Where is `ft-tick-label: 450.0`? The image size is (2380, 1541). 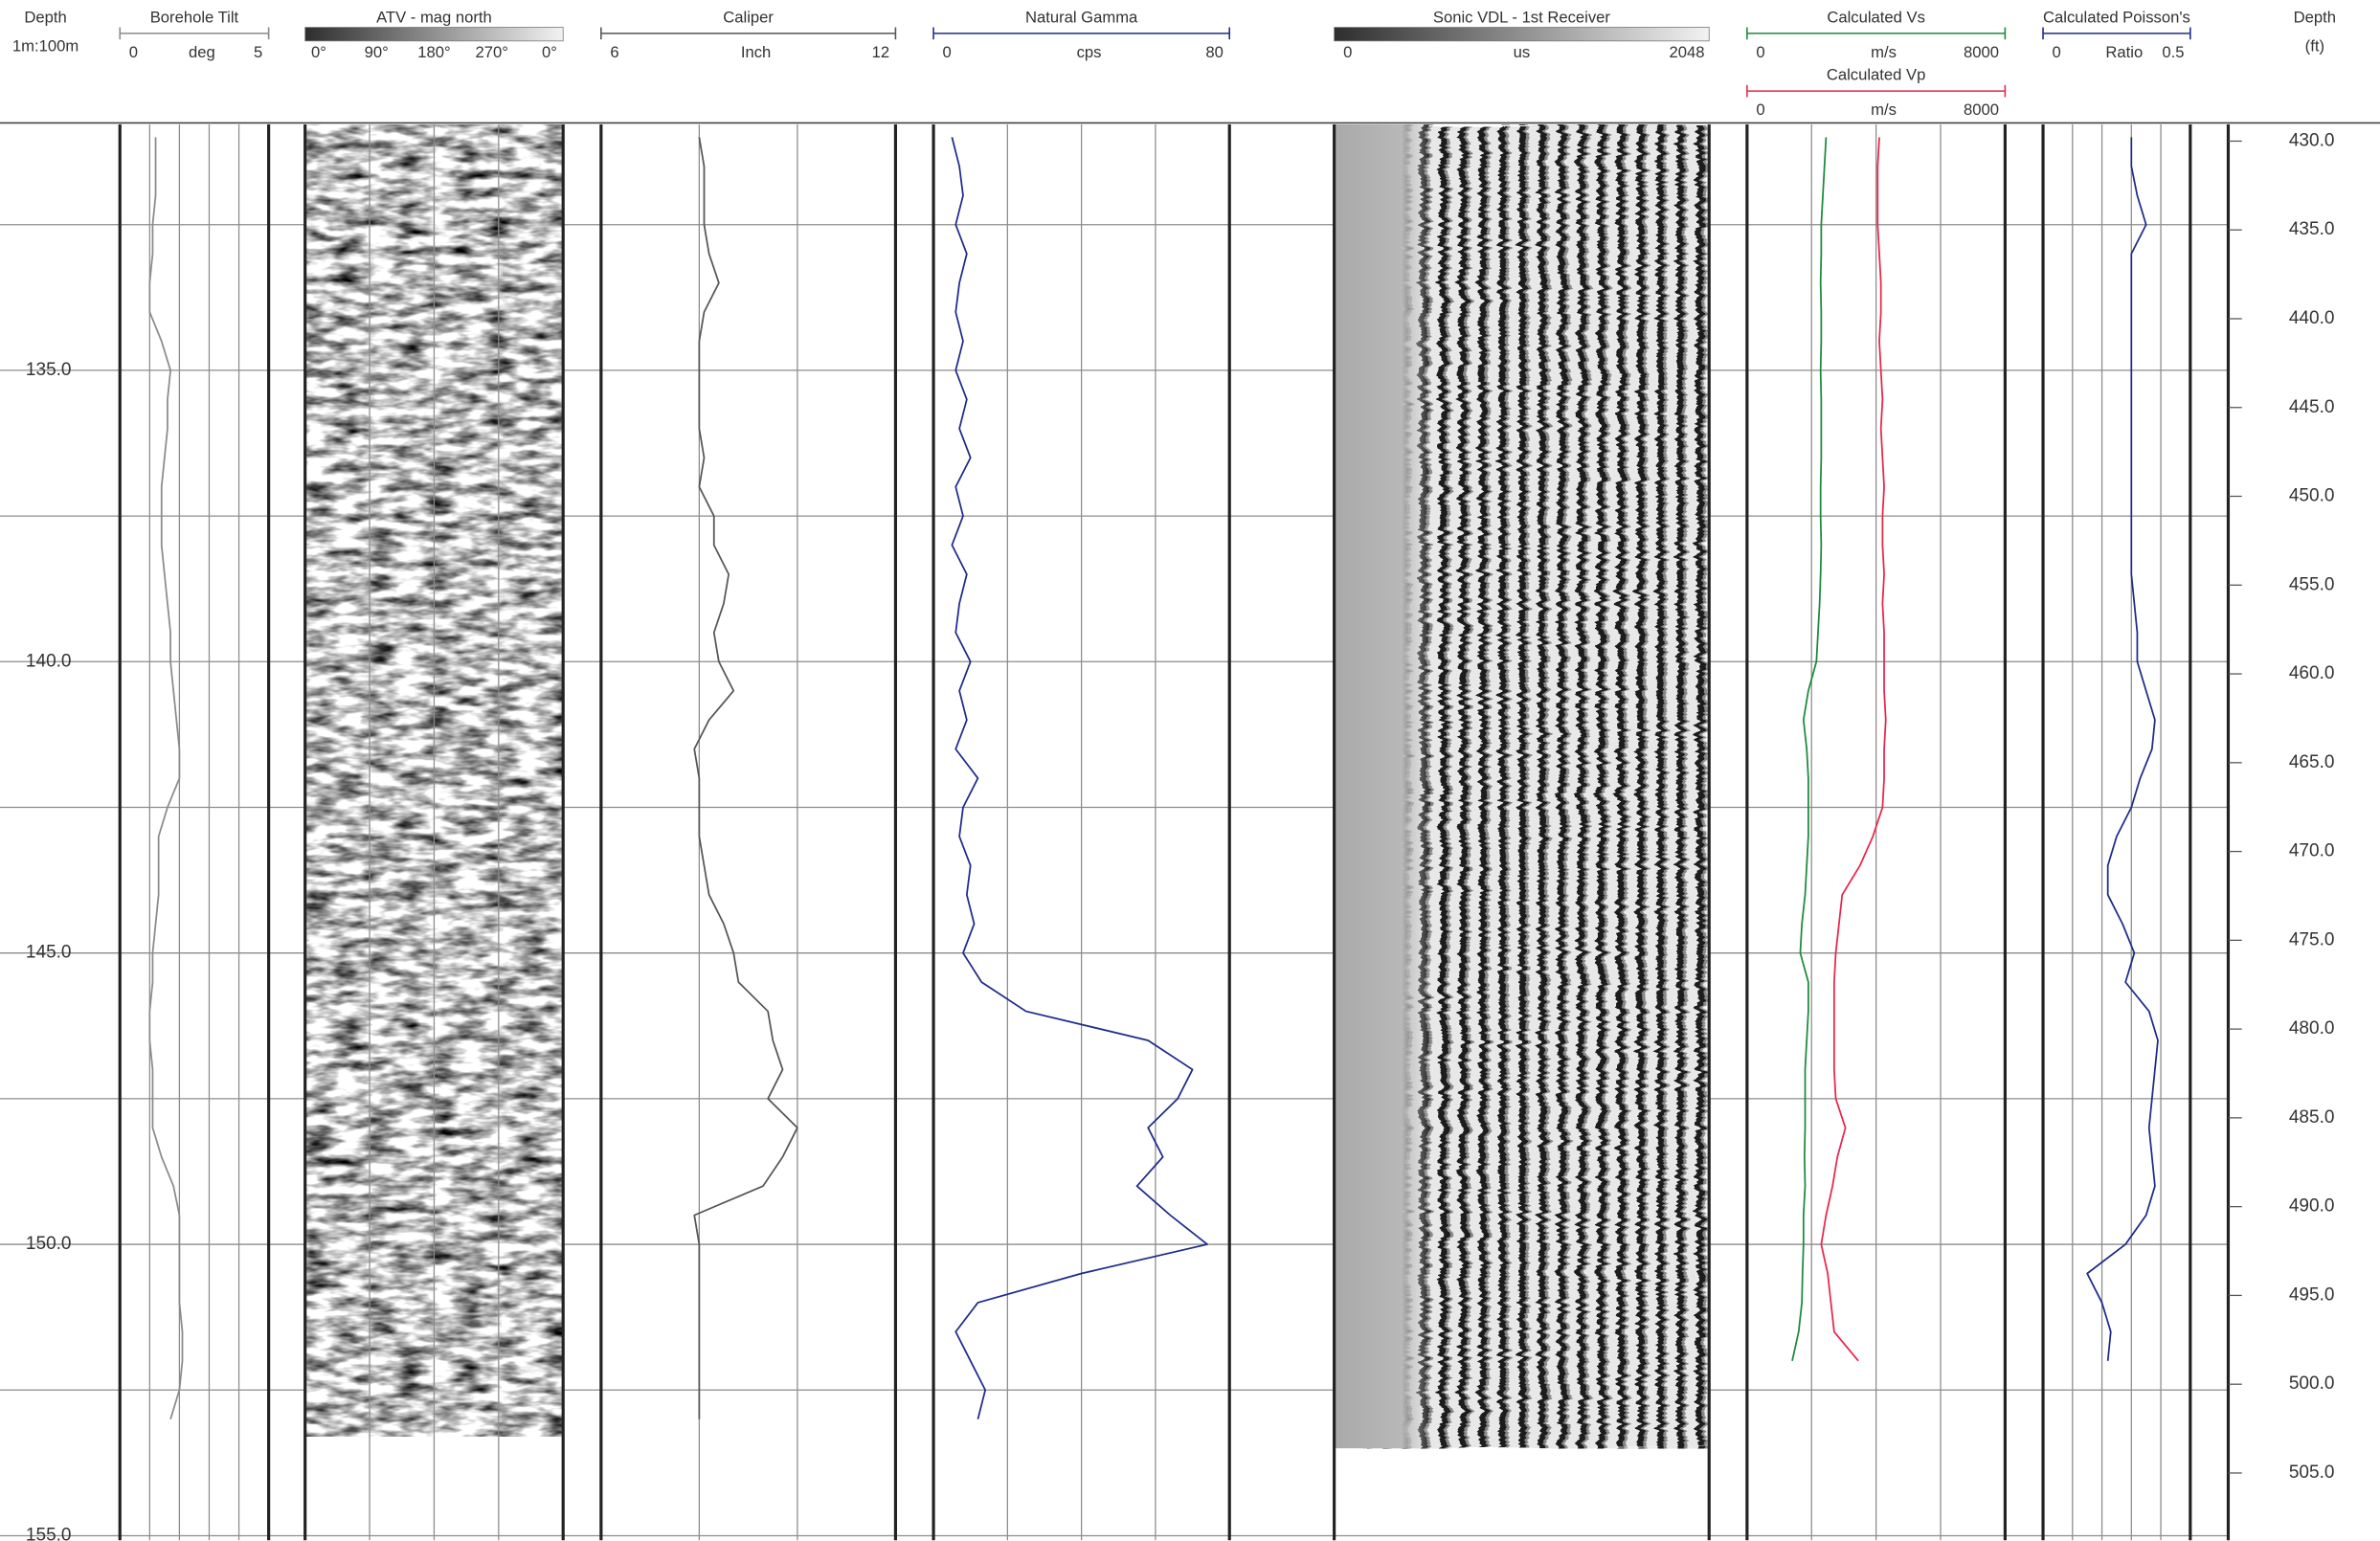
ft-tick-label: 450.0 is located at coordinates (2312, 496).